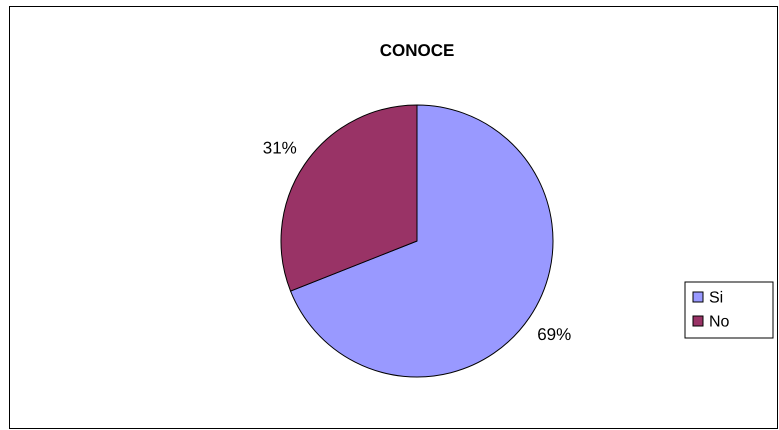  Describe the element at coordinates (554, 334) in the screenshot. I see `data-label: 69%` at that location.